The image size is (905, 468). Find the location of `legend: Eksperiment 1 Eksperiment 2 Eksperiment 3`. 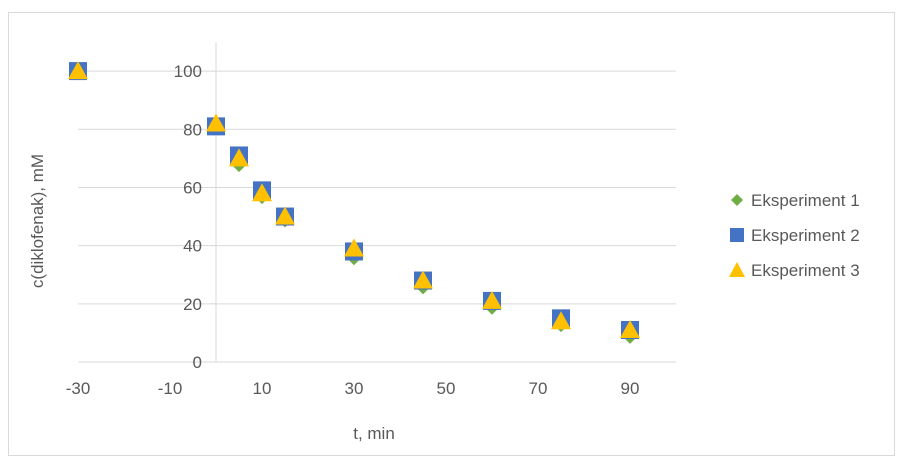

legend: Eksperiment 1 Eksperiment 2 Eksperiment 3 is located at coordinates (794, 235).